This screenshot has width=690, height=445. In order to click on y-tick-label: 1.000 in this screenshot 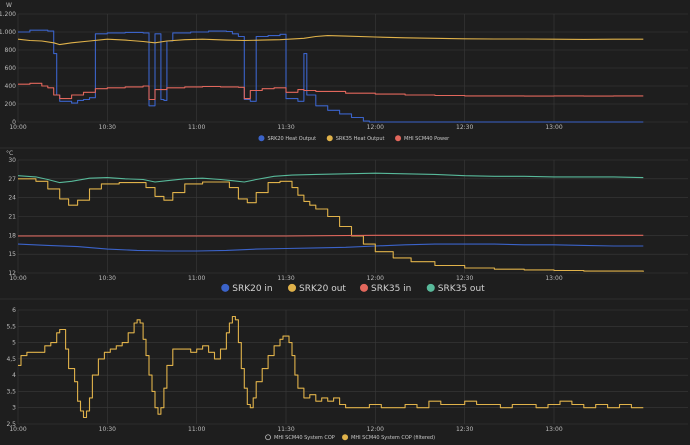, I will do `click(8, 32)`.